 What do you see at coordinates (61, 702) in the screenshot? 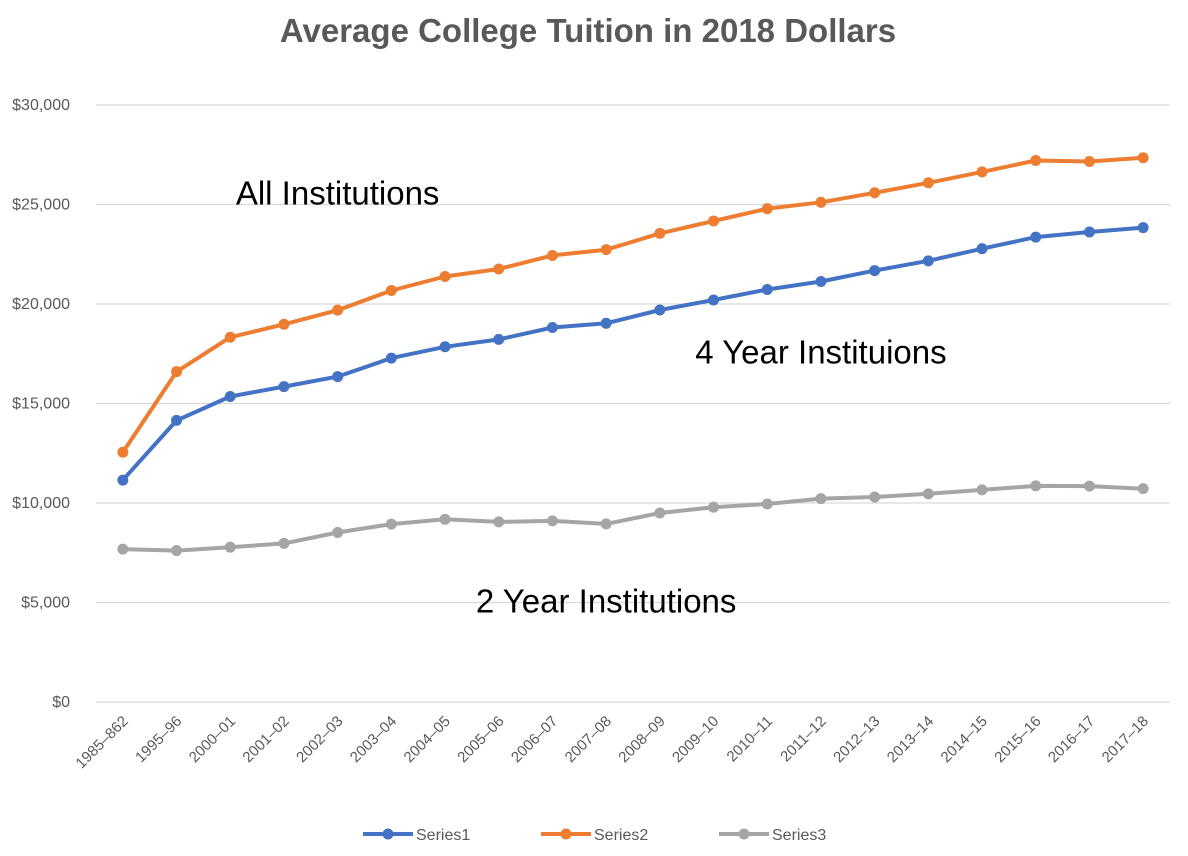
I see `y-tick-label: $0` at bounding box center [61, 702].